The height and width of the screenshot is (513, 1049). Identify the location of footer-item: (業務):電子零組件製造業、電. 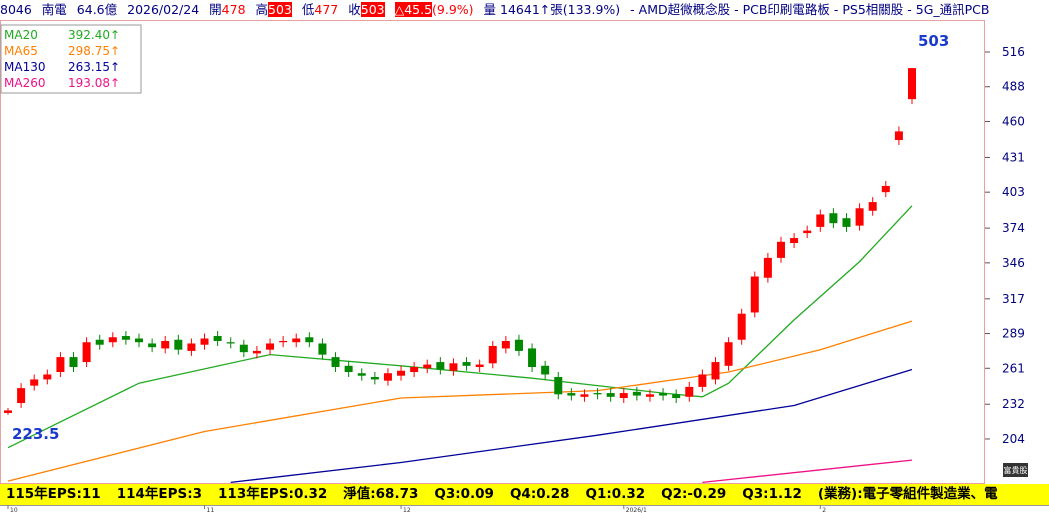
(907, 494).